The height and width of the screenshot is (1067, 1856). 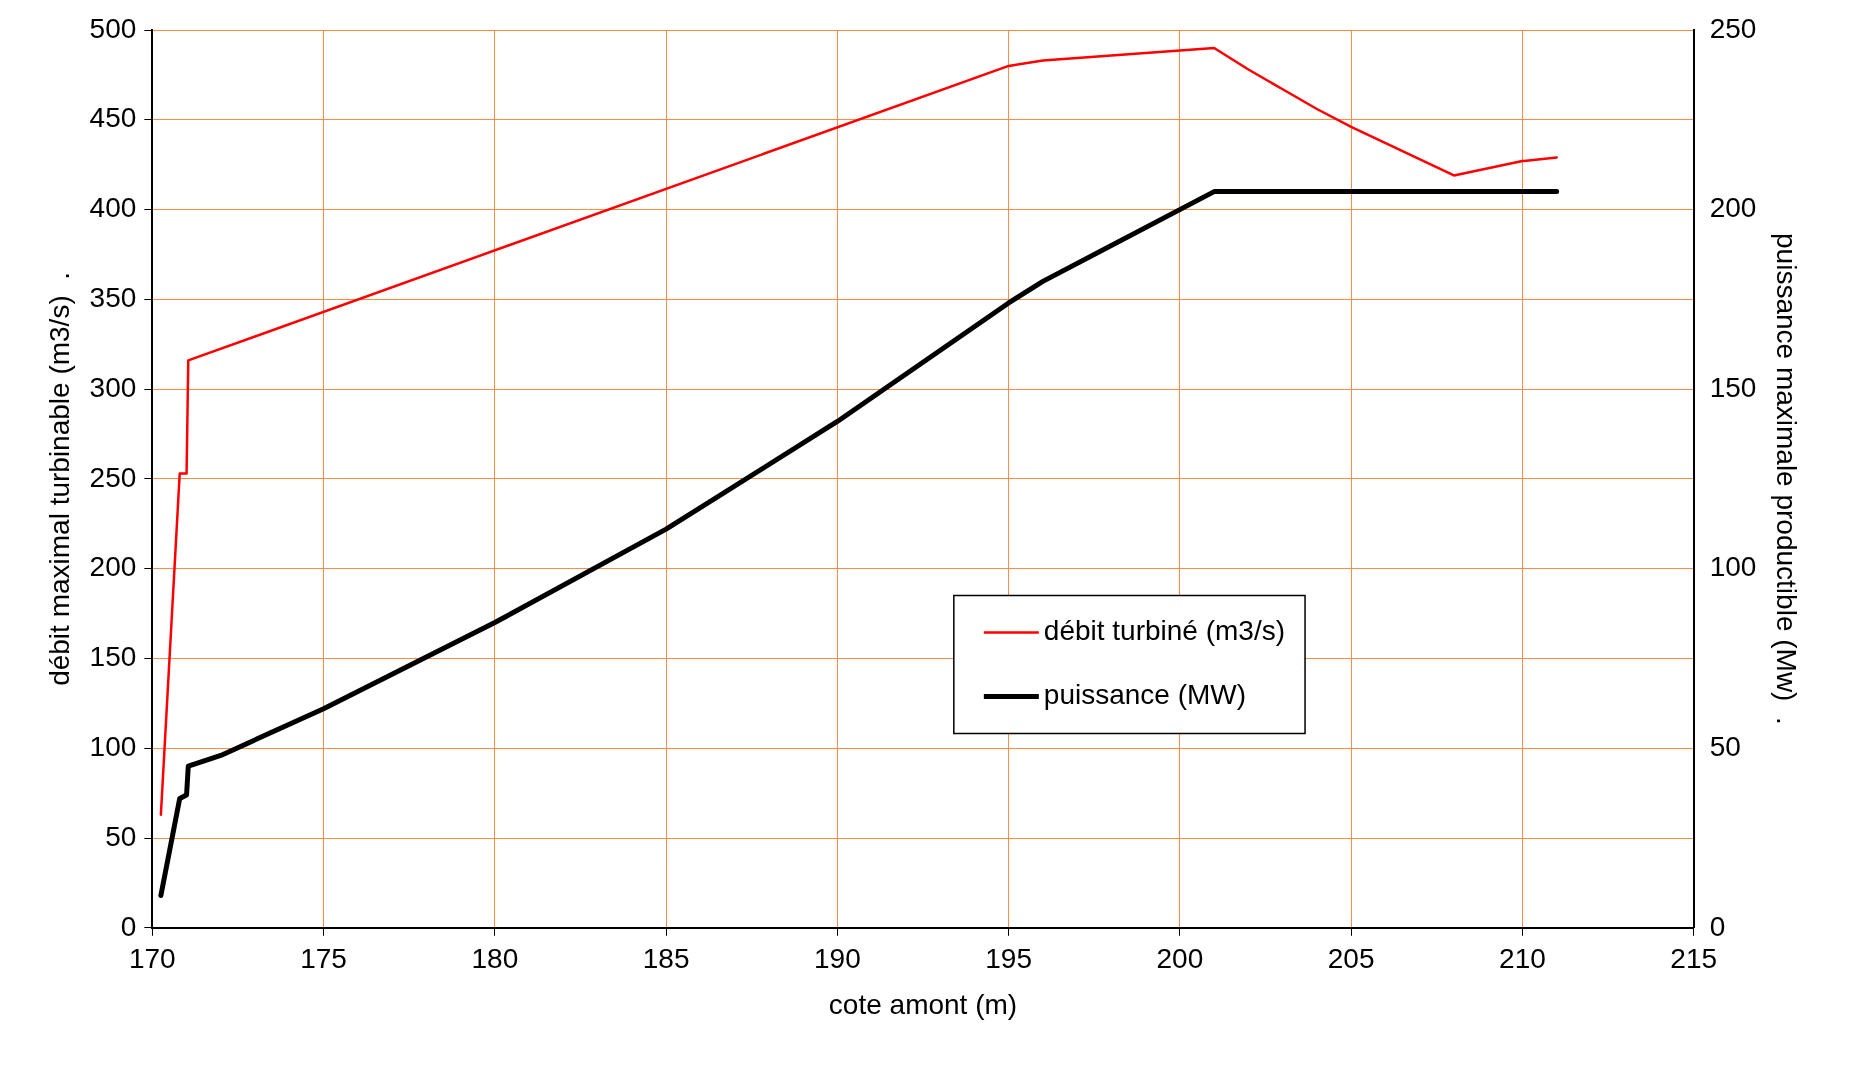 What do you see at coordinates (128, 926) in the screenshot?
I see `y-tick-label: 0` at bounding box center [128, 926].